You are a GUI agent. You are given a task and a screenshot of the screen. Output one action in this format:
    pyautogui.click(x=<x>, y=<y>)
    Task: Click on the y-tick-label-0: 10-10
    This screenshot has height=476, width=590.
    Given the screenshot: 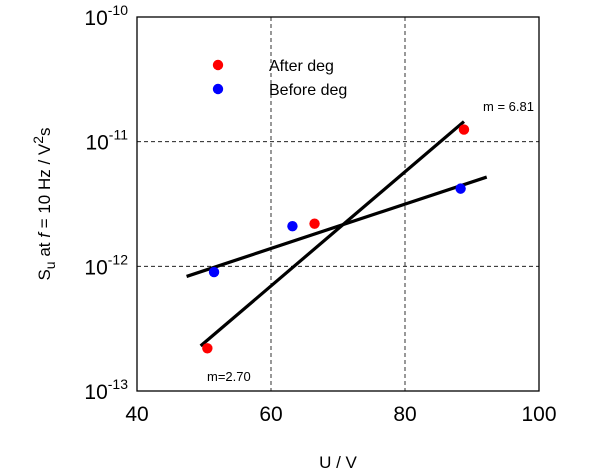 What is the action you would take?
    pyautogui.click(x=106, y=16)
    